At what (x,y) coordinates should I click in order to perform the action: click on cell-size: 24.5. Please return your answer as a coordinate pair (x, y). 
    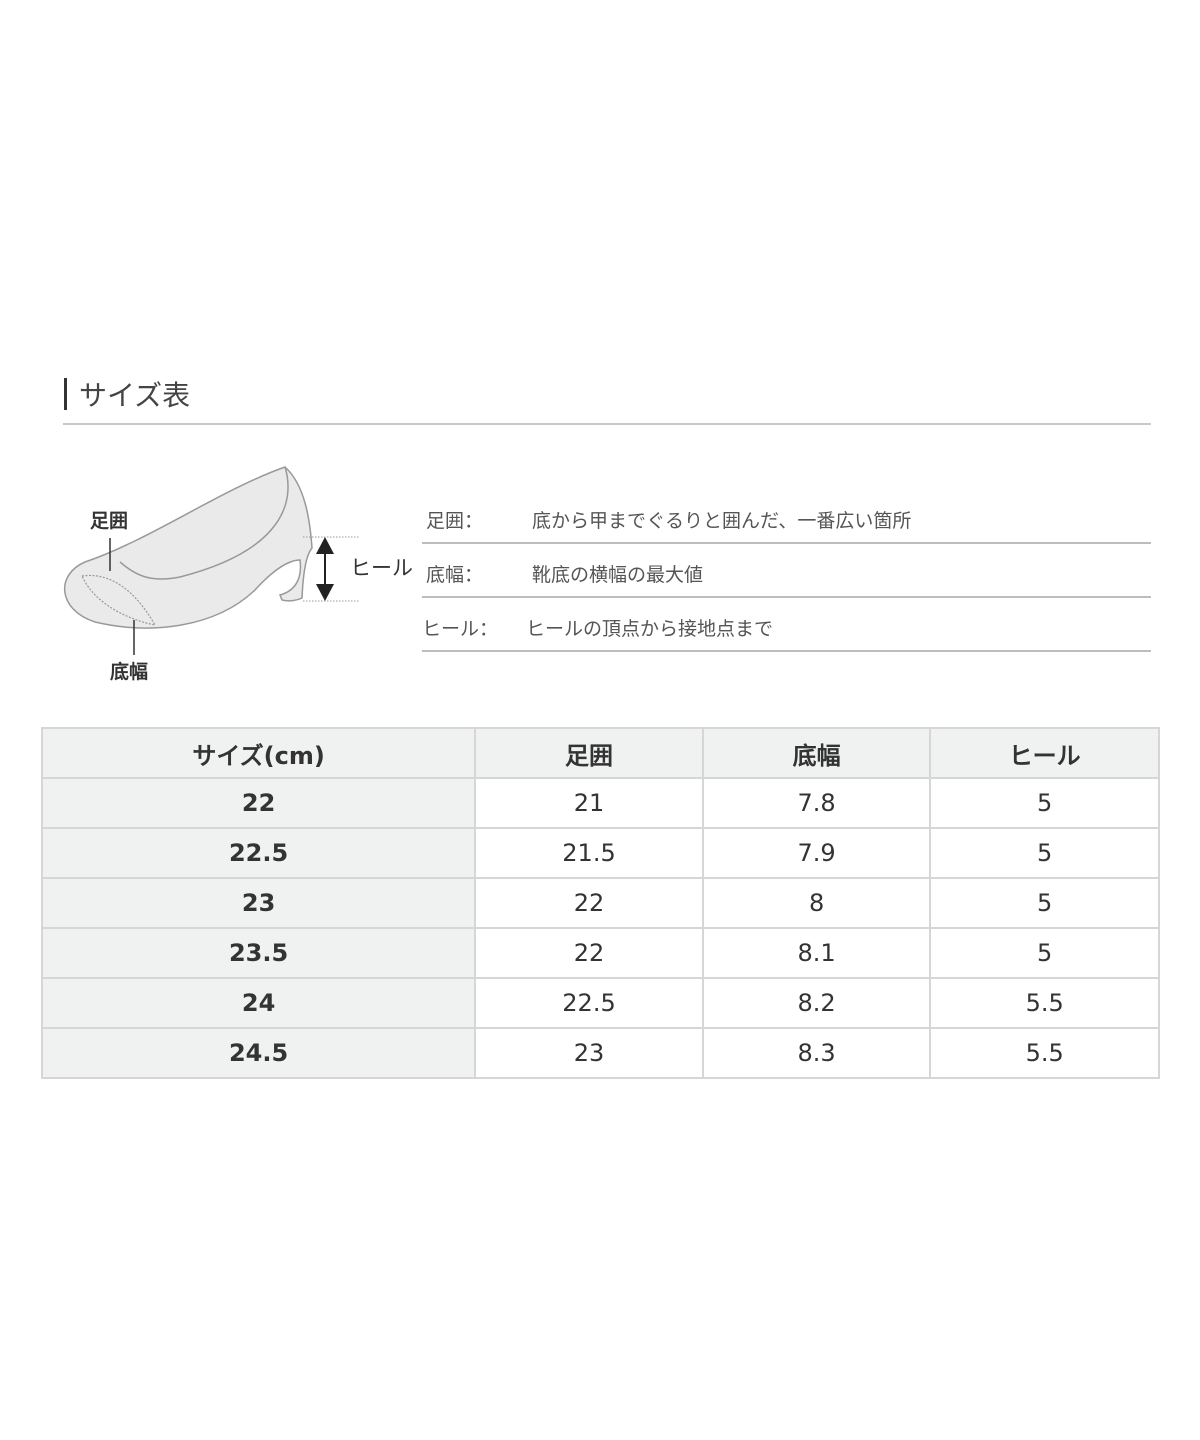
    Looking at the image, I should click on (258, 1053).